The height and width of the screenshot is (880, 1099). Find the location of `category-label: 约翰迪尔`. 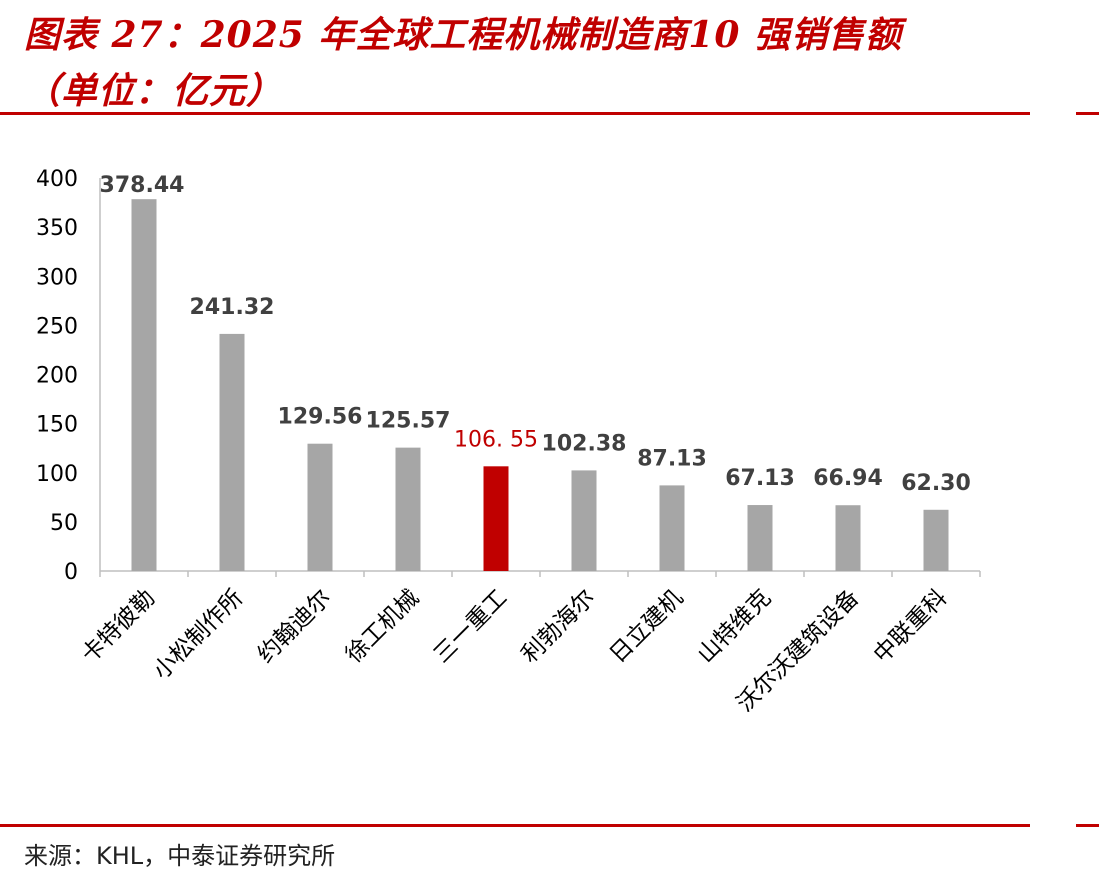

category-label: 约翰迪尔 is located at coordinates (294, 626).